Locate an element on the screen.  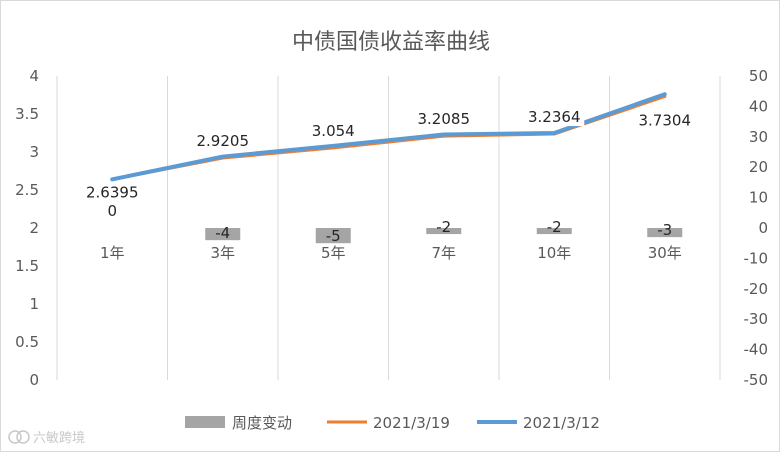
bar-data-label: -4 is located at coordinates (222, 233).